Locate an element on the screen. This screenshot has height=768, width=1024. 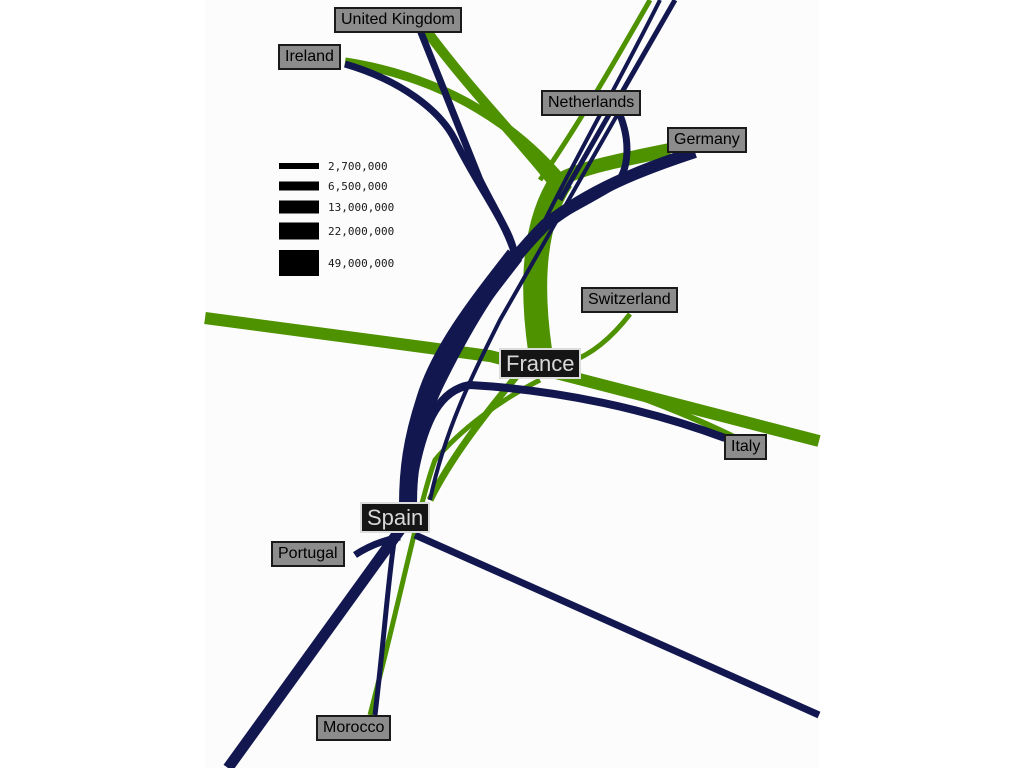
hub-label-france: France is located at coordinates (540, 363).